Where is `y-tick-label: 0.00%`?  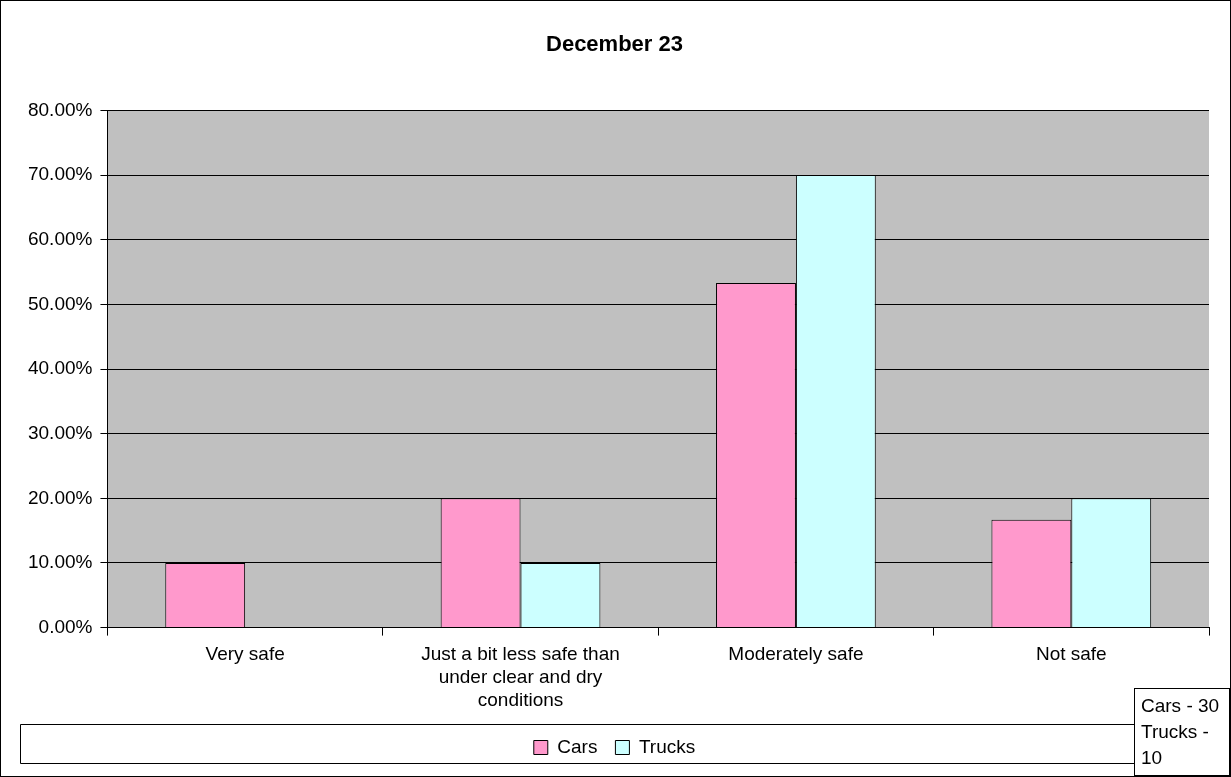 y-tick-label: 0.00% is located at coordinates (65, 626).